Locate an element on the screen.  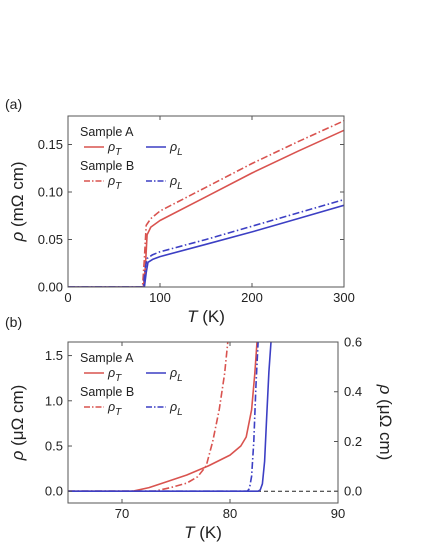
series-line-sample-b-rho-t is located at coordinates (148, 417).